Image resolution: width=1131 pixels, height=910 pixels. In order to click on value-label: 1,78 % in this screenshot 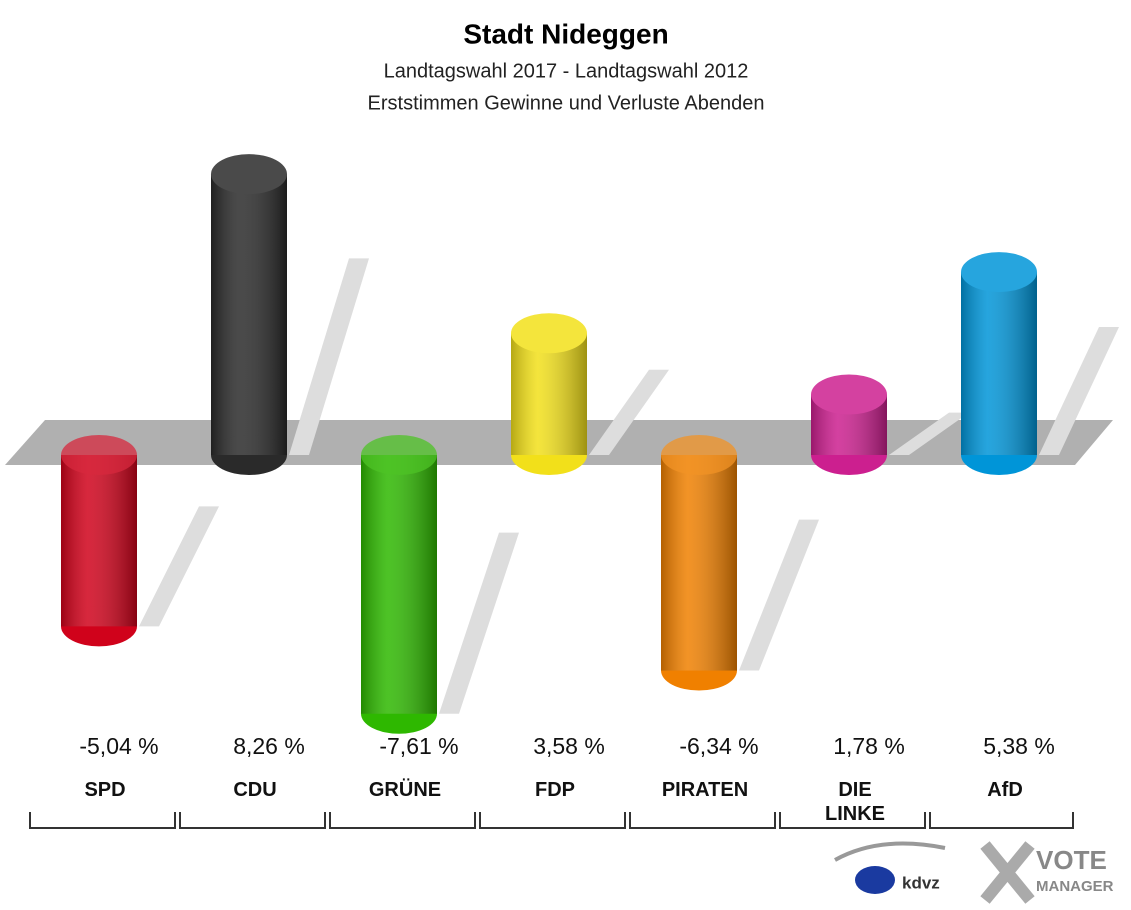, I will do `click(869, 746)`.